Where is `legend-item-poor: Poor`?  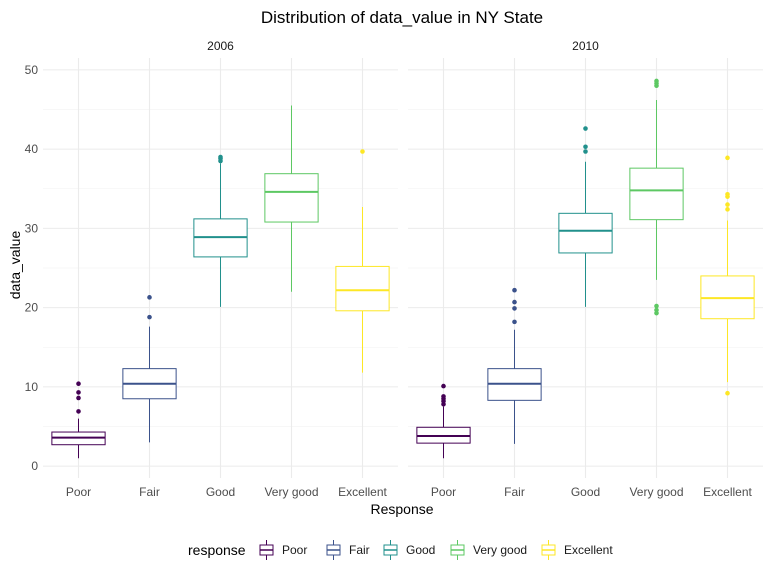 legend-item-poor: Poor is located at coordinates (283, 550).